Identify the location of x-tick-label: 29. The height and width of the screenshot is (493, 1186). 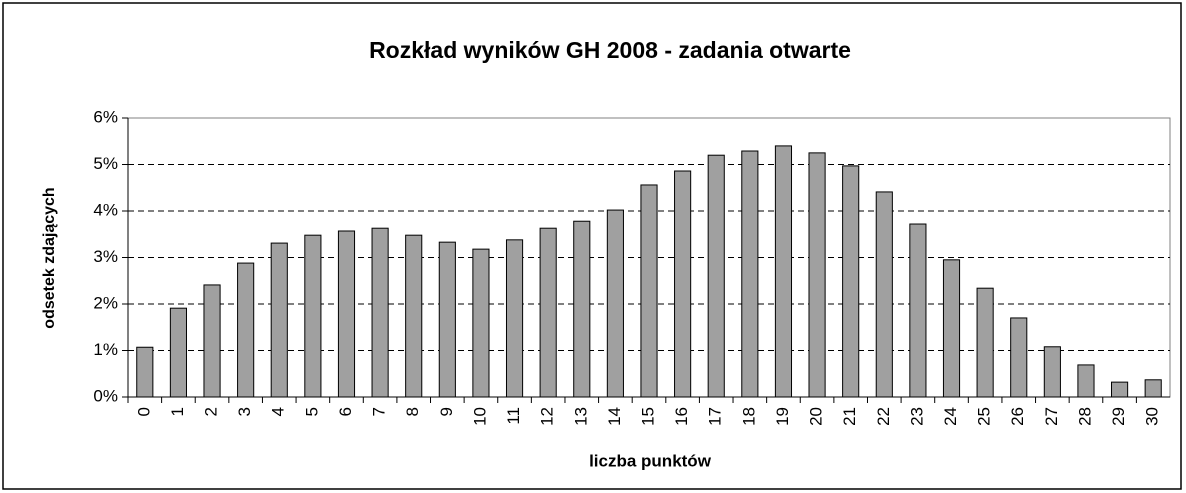
(1118, 416).